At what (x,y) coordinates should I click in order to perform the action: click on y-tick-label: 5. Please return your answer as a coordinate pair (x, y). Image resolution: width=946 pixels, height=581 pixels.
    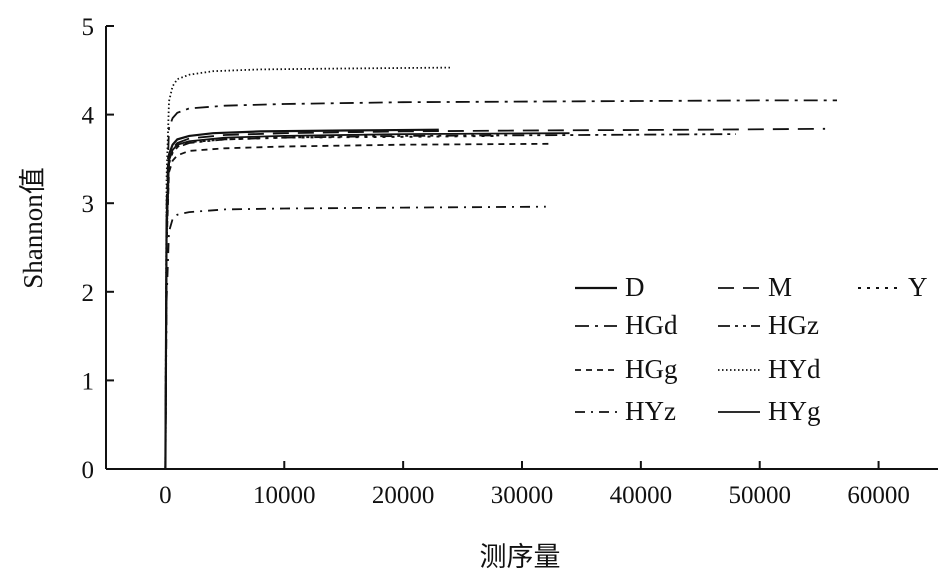
    Looking at the image, I should click on (88, 27).